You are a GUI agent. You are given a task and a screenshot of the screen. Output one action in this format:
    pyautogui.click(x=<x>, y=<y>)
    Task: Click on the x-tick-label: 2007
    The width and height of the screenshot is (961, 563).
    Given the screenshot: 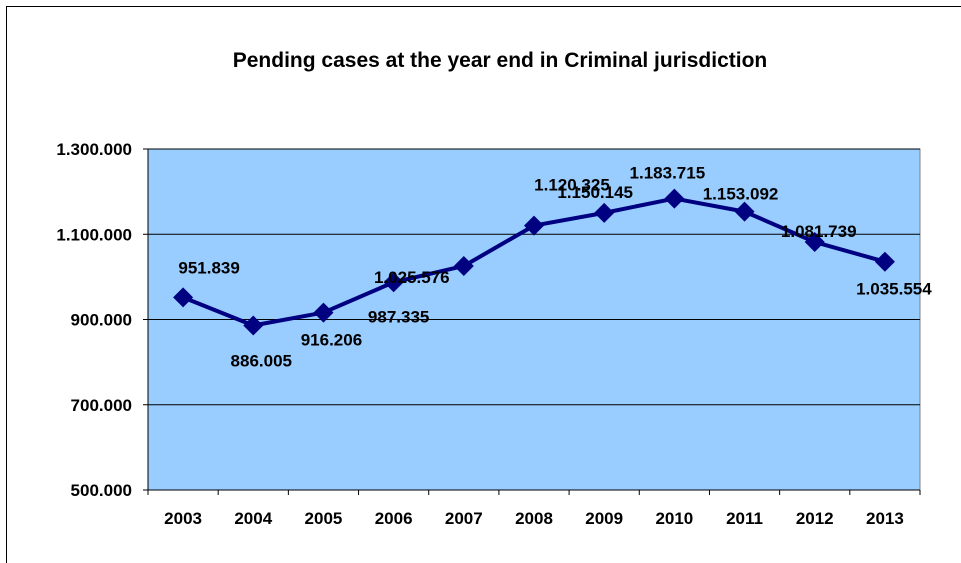 What is the action you would take?
    pyautogui.click(x=464, y=518)
    